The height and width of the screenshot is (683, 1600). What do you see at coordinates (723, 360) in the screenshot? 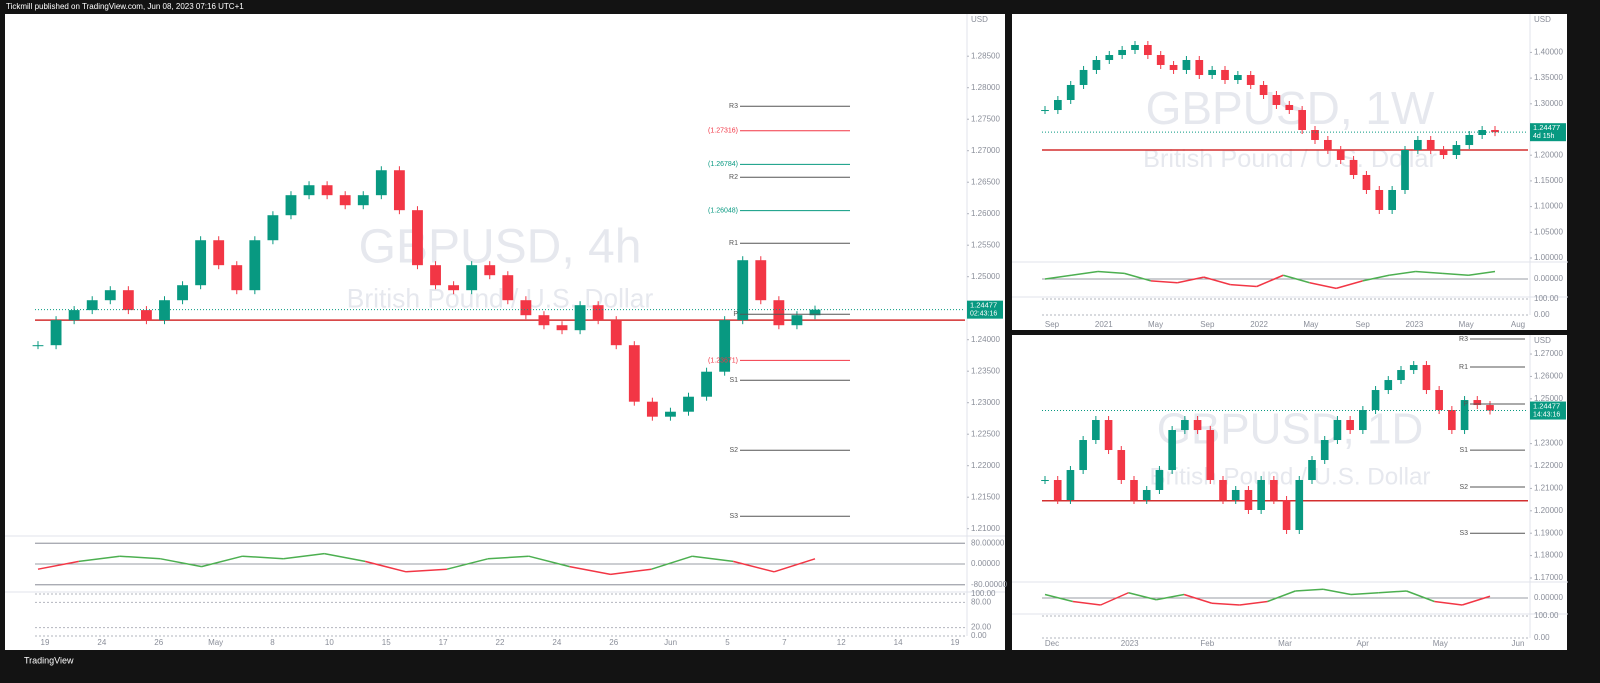
I see `pivot-label: (1.23671)` at bounding box center [723, 360].